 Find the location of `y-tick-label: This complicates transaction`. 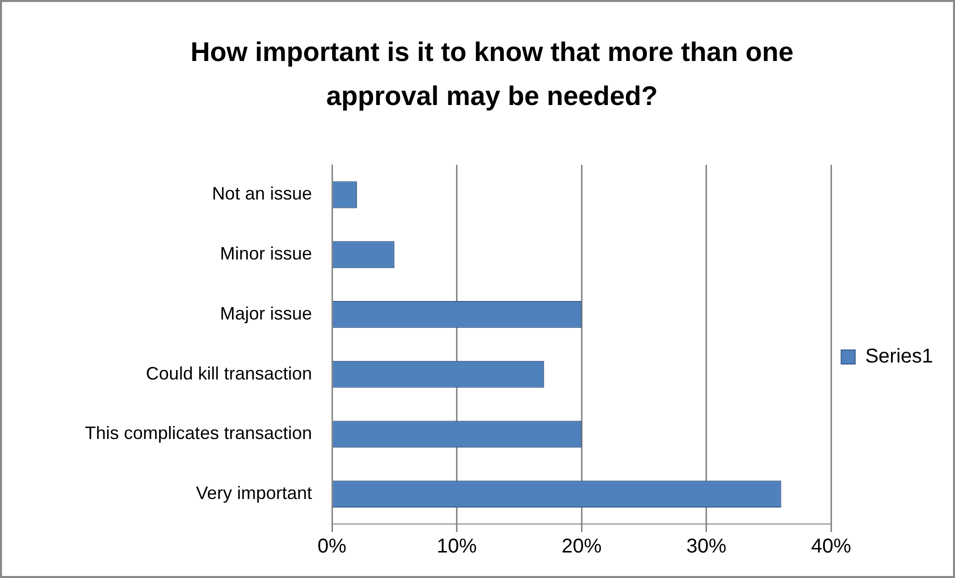

y-tick-label: This complicates transaction is located at coordinates (198, 433).